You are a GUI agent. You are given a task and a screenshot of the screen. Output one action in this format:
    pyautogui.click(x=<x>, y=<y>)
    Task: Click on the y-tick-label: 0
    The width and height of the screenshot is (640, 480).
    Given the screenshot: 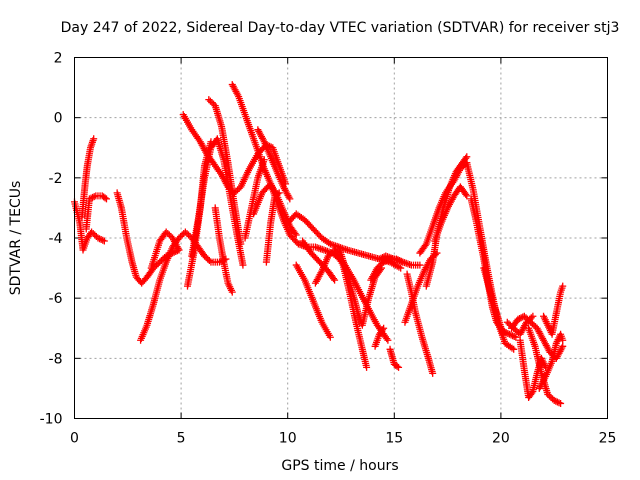 What is the action you would take?
    pyautogui.click(x=58, y=119)
    